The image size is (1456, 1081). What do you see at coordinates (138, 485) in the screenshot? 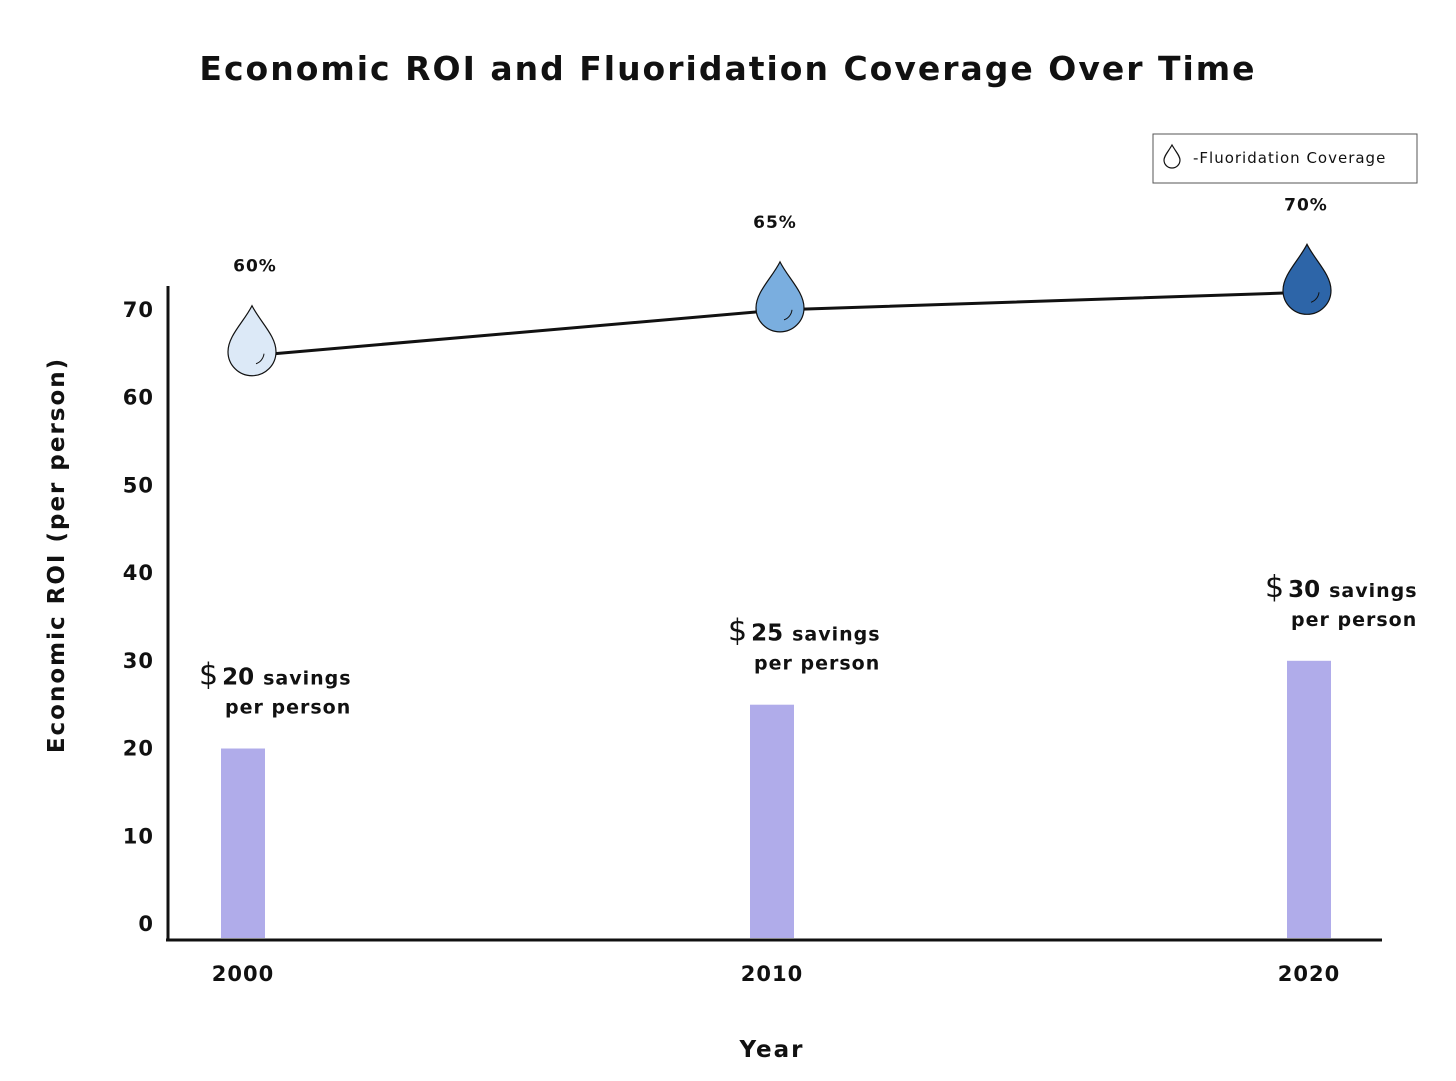
I see `y-tick-label: 50` at bounding box center [138, 485].